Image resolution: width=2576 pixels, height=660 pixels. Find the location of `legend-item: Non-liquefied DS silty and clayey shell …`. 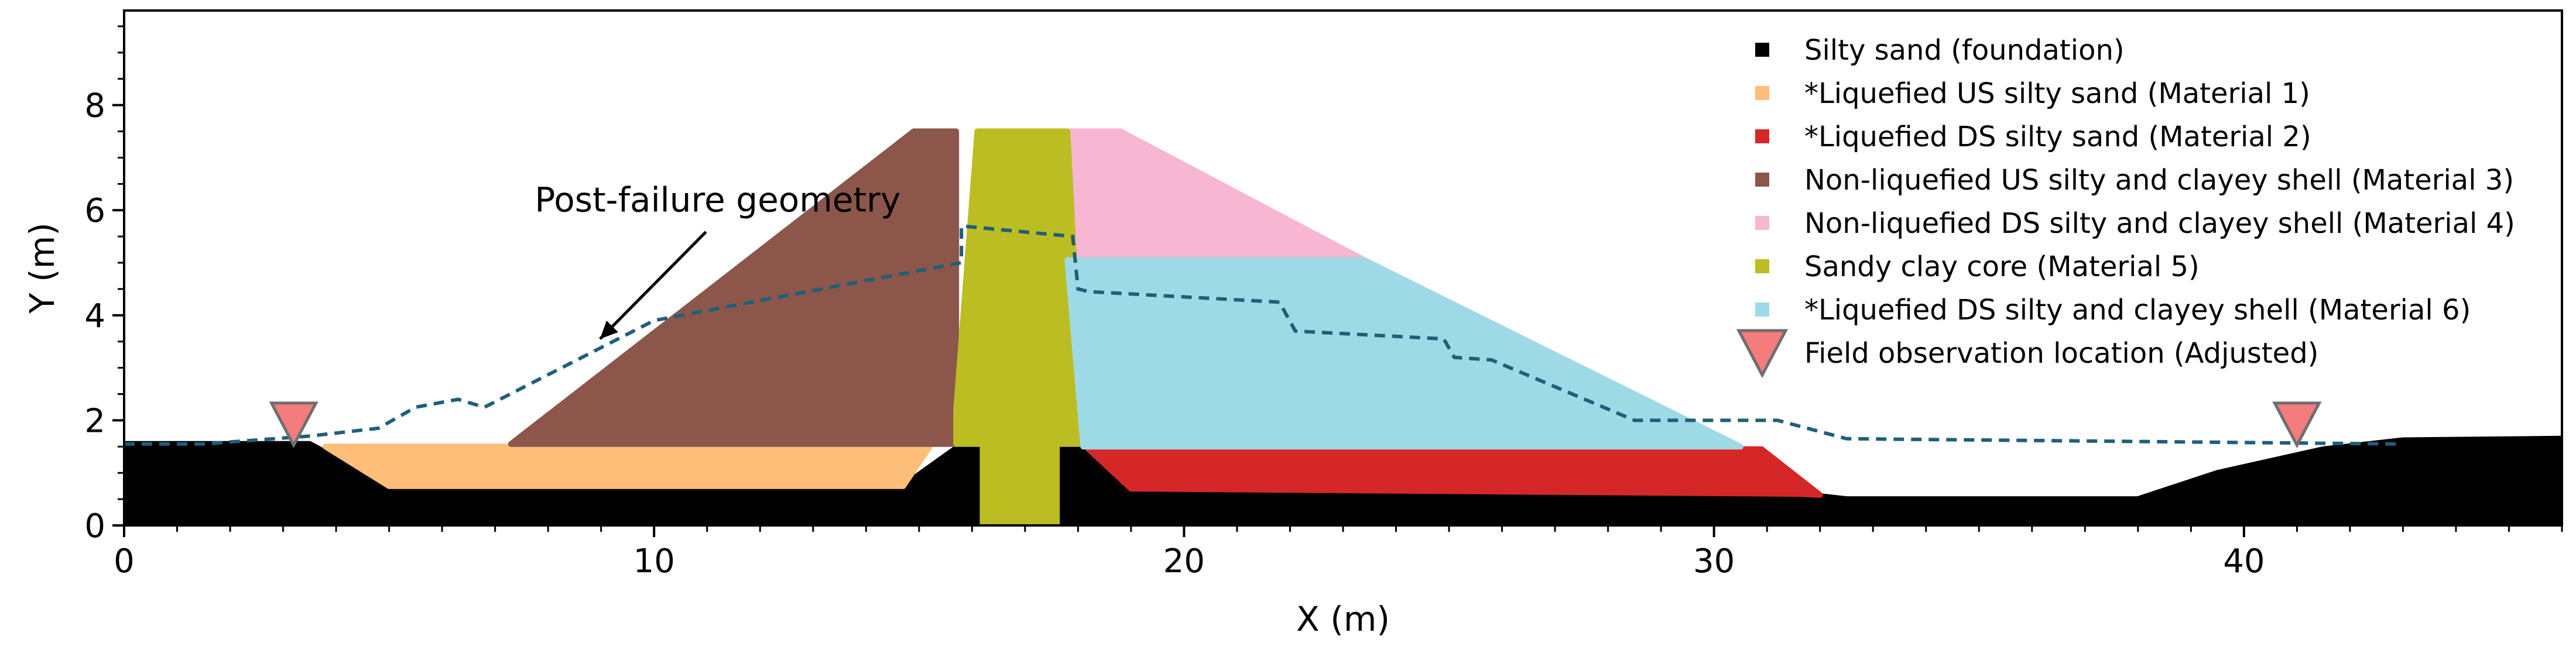

legend-item: Non-liquefied DS silty and clayey shell … is located at coordinates (2135, 223).